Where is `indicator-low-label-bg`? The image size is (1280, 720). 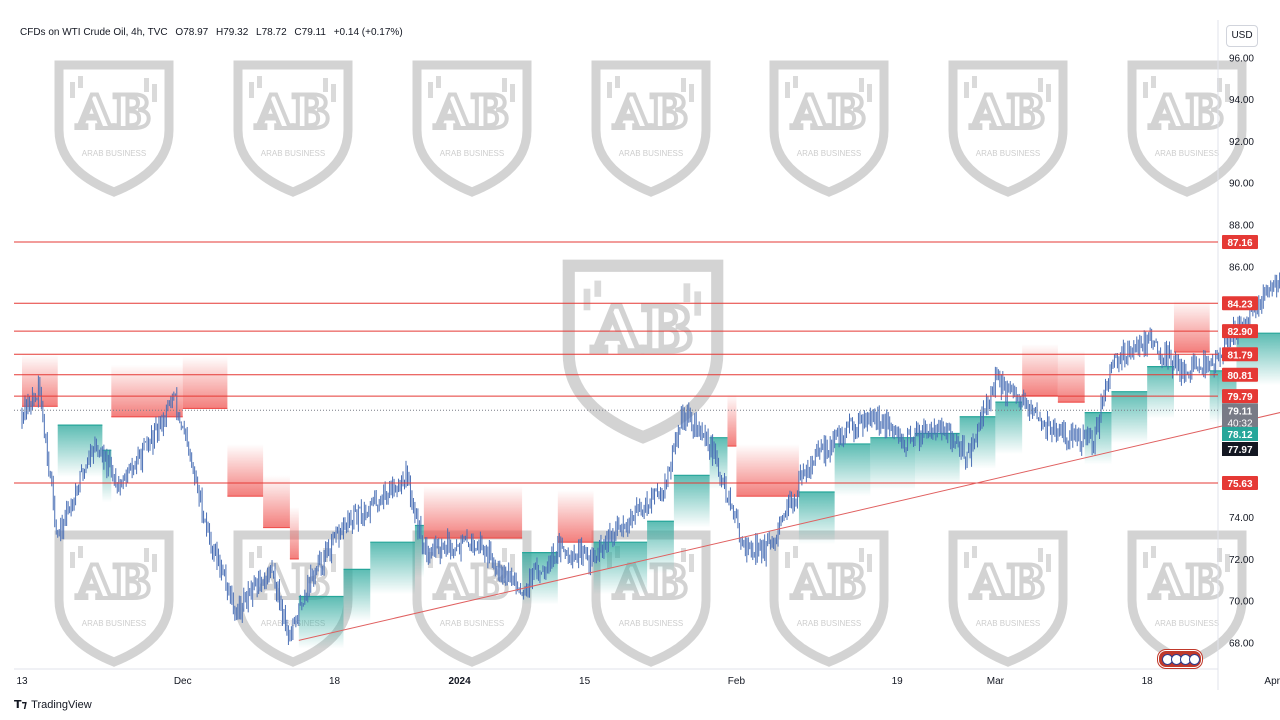 indicator-low-label-bg is located at coordinates (1240, 448).